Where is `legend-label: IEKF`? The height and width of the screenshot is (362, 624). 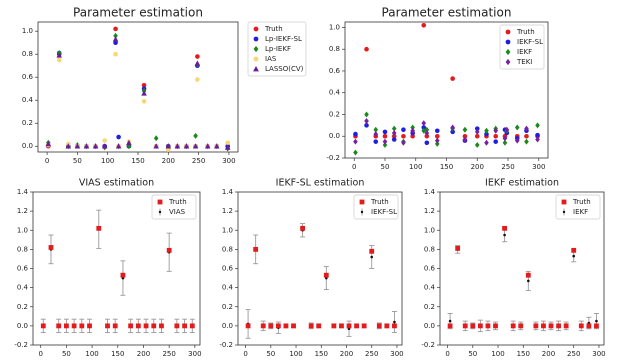
legend-label: IEKF is located at coordinates (580, 212).